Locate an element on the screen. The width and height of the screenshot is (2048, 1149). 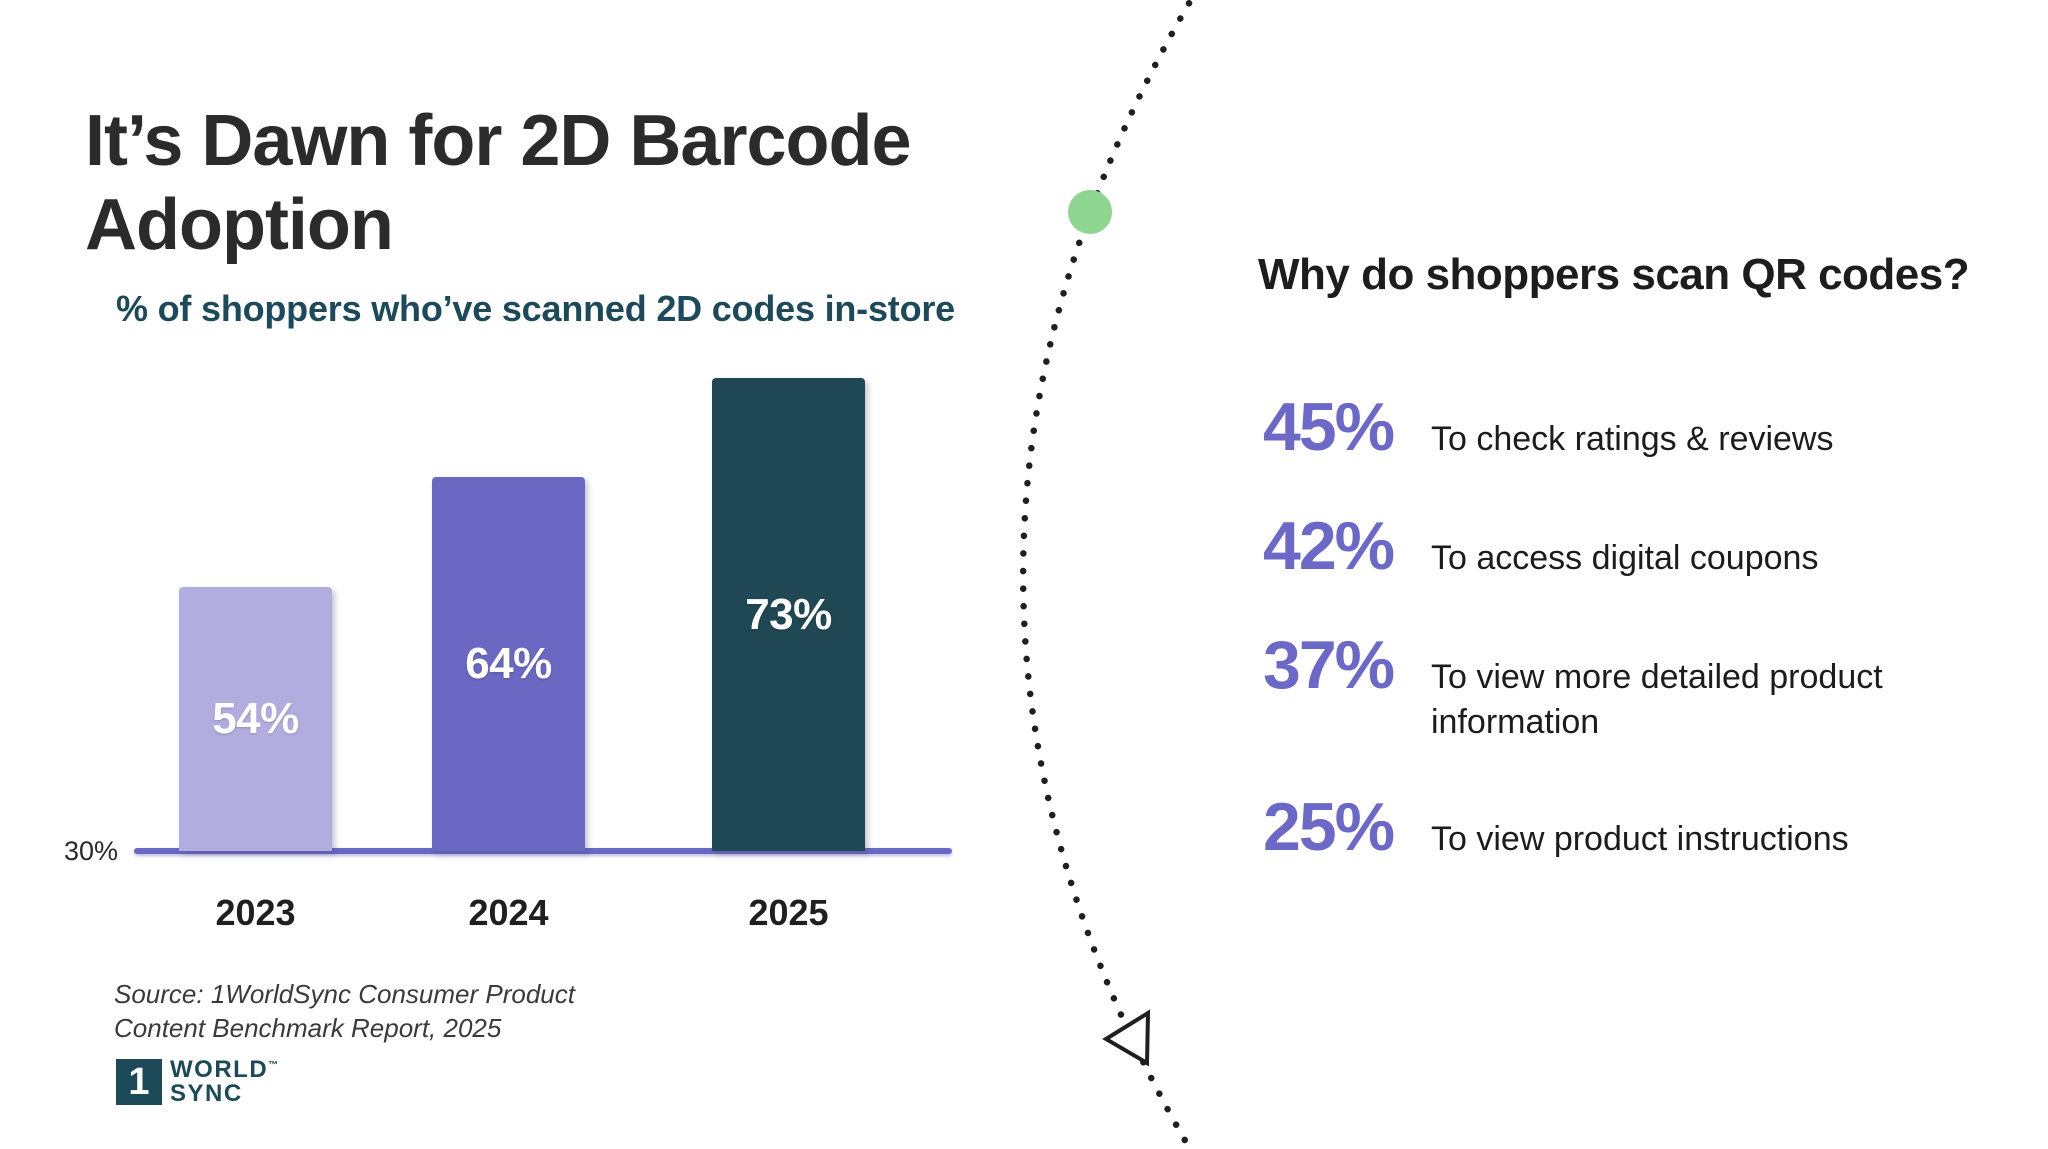
arrow-triangle-icon is located at coordinates (1126, 1038).